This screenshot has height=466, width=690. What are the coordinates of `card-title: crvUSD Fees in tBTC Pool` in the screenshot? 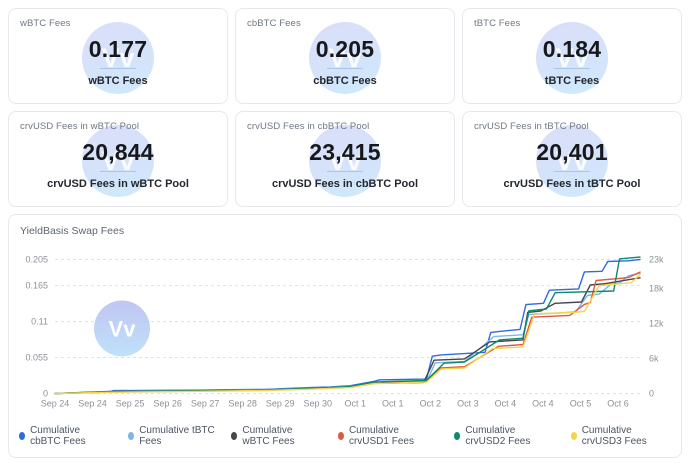 It's located at (531, 126).